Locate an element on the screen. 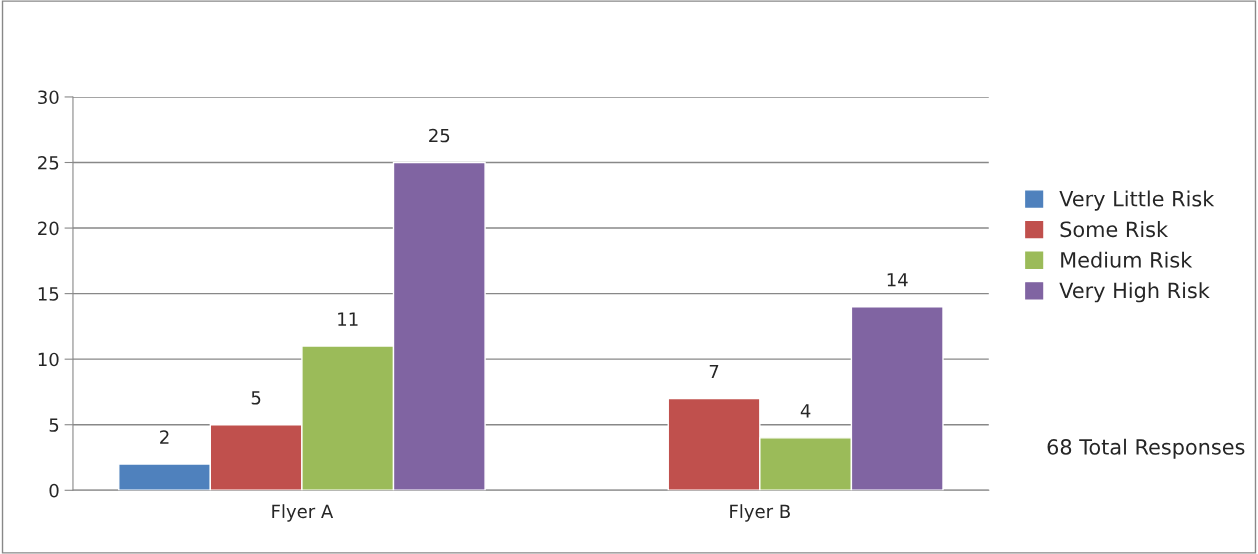 The height and width of the screenshot is (554, 1258). data-label: 5 is located at coordinates (256, 398).